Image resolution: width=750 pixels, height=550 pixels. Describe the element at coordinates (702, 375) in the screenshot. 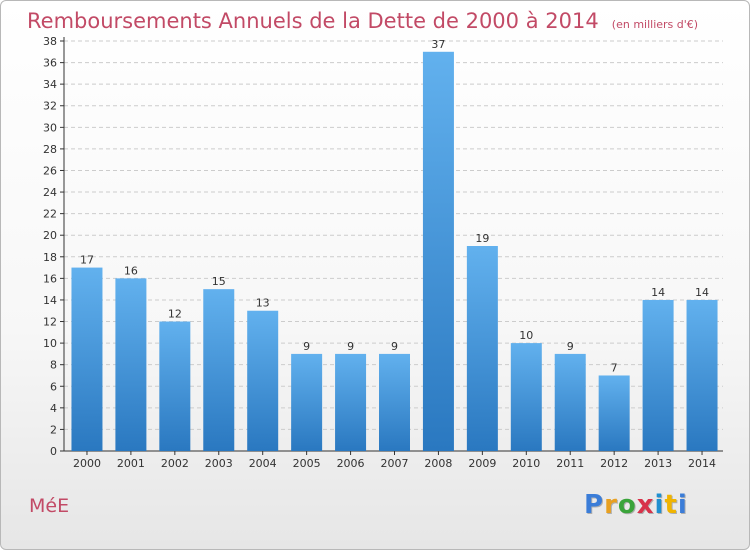

I see `bar-2014` at that location.